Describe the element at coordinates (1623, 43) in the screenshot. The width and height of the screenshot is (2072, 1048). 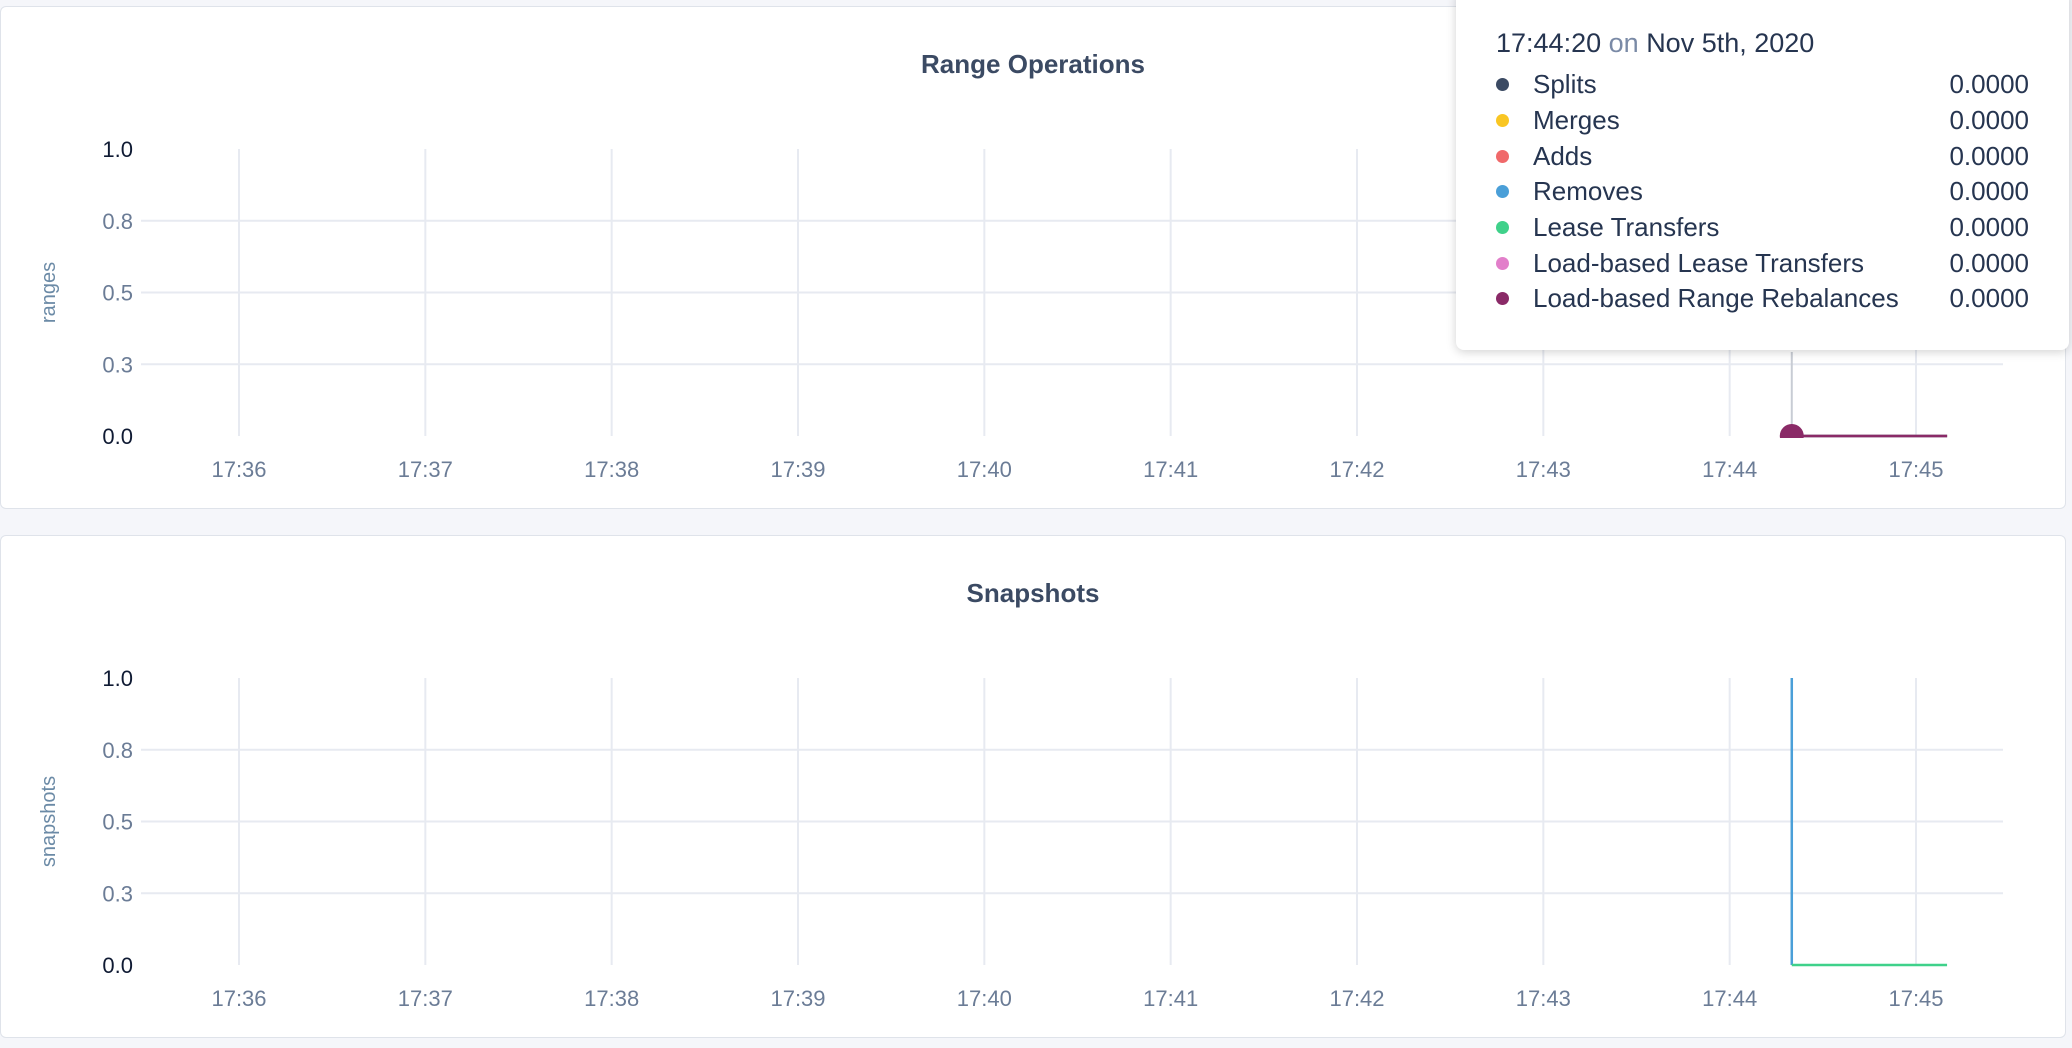
I see `tooltip-on: on` at that location.